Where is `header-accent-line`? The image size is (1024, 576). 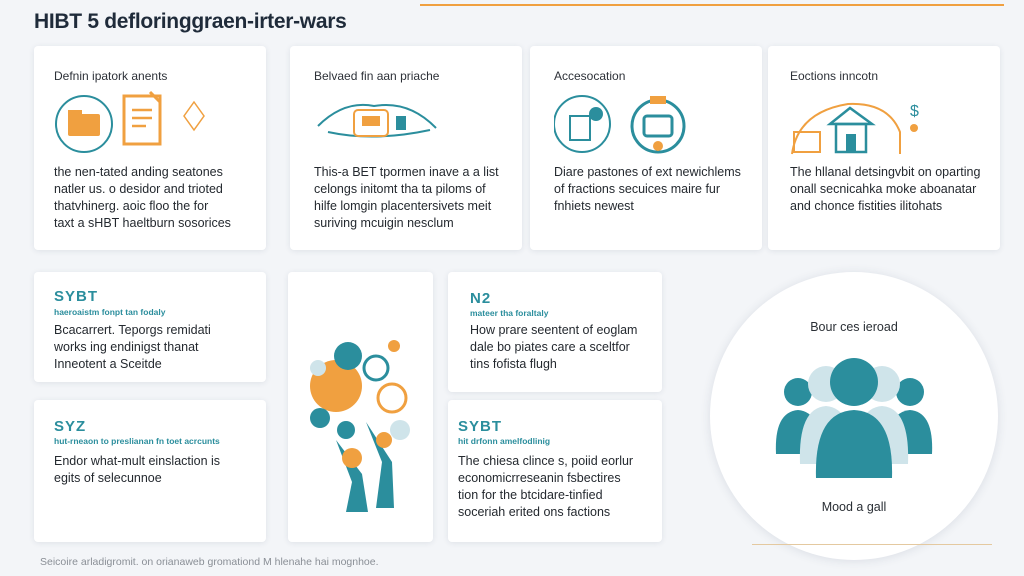 header-accent-line is located at coordinates (712, 5).